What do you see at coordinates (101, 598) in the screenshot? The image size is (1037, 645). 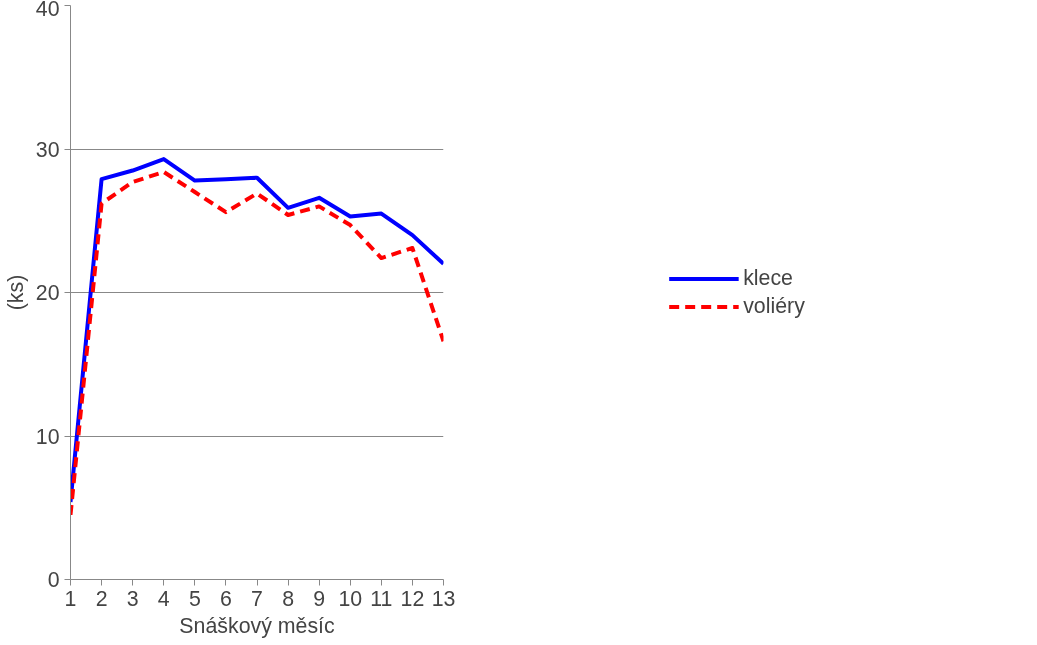 I see `x-tick-label: 2` at bounding box center [101, 598].